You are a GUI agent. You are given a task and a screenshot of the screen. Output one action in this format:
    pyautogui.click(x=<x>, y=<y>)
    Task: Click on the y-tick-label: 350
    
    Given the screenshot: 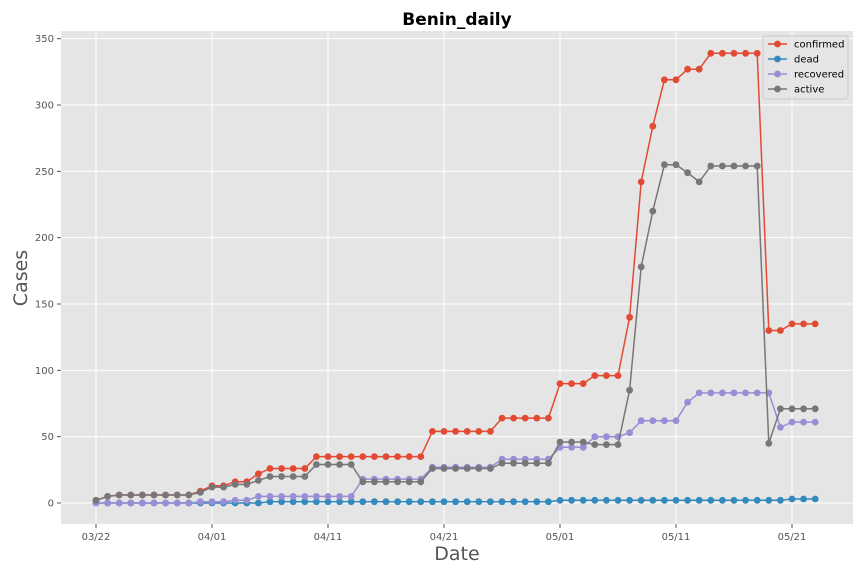 What is the action you would take?
    pyautogui.click(x=44, y=39)
    